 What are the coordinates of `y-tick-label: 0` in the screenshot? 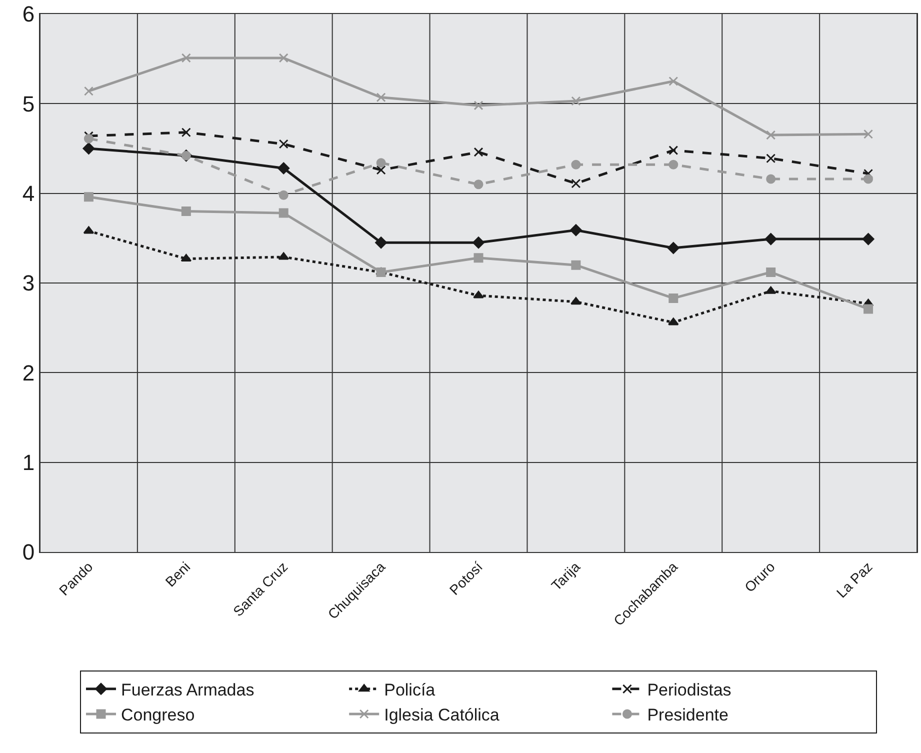 It's located at (28, 552).